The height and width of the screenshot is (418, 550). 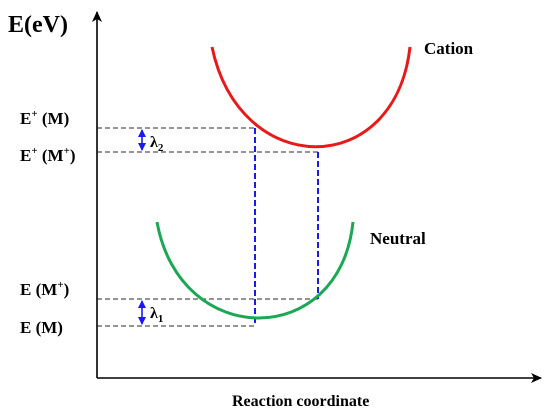 I want to click on cation-label: Cation, so click(x=449, y=48).